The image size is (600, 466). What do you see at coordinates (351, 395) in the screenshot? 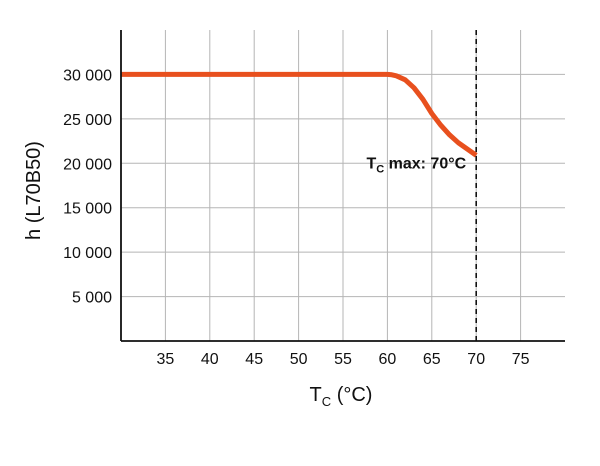
I see `x-axis-title-suffix: (°C)` at bounding box center [351, 395].